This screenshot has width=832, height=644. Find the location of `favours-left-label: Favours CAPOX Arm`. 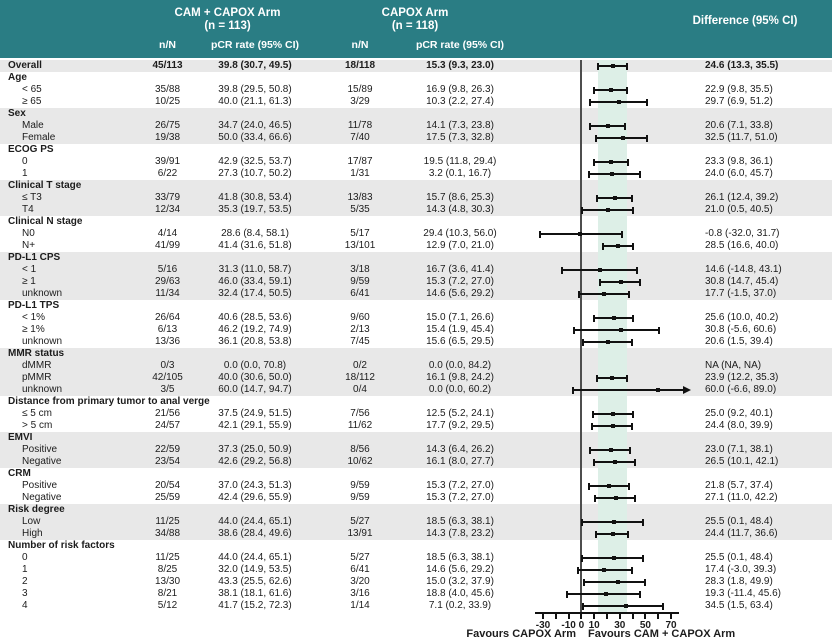

favours-left-label: Favours CAPOX Arm is located at coordinates (521, 634).